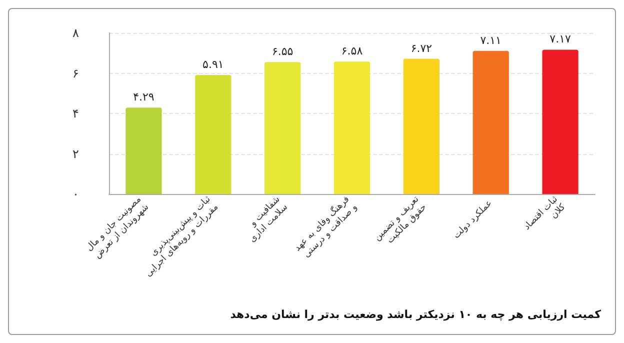 The width and height of the screenshot is (624, 343). I want to click on y-tick-label: ۶, so click(75, 73).